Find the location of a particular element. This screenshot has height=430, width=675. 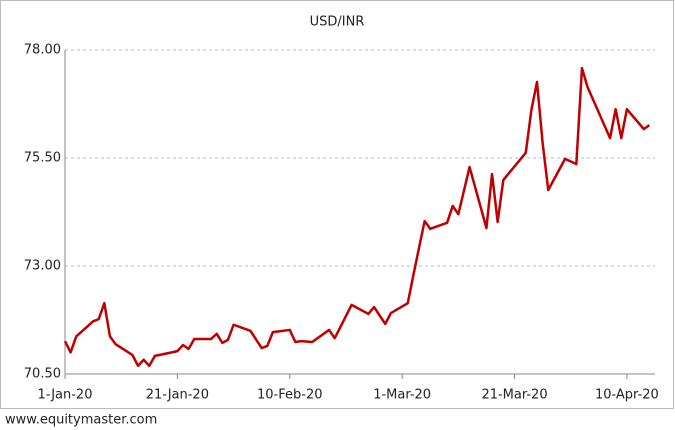

source: www.equitymaster.com is located at coordinates (81, 420).